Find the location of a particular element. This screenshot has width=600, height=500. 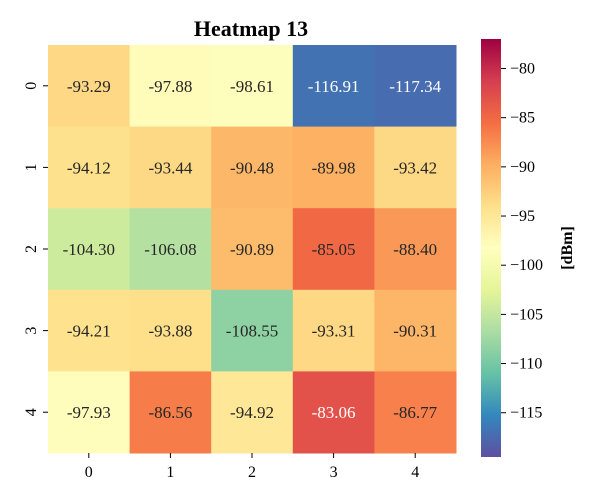

chart-title: Heatmap 13 is located at coordinates (251, 28).